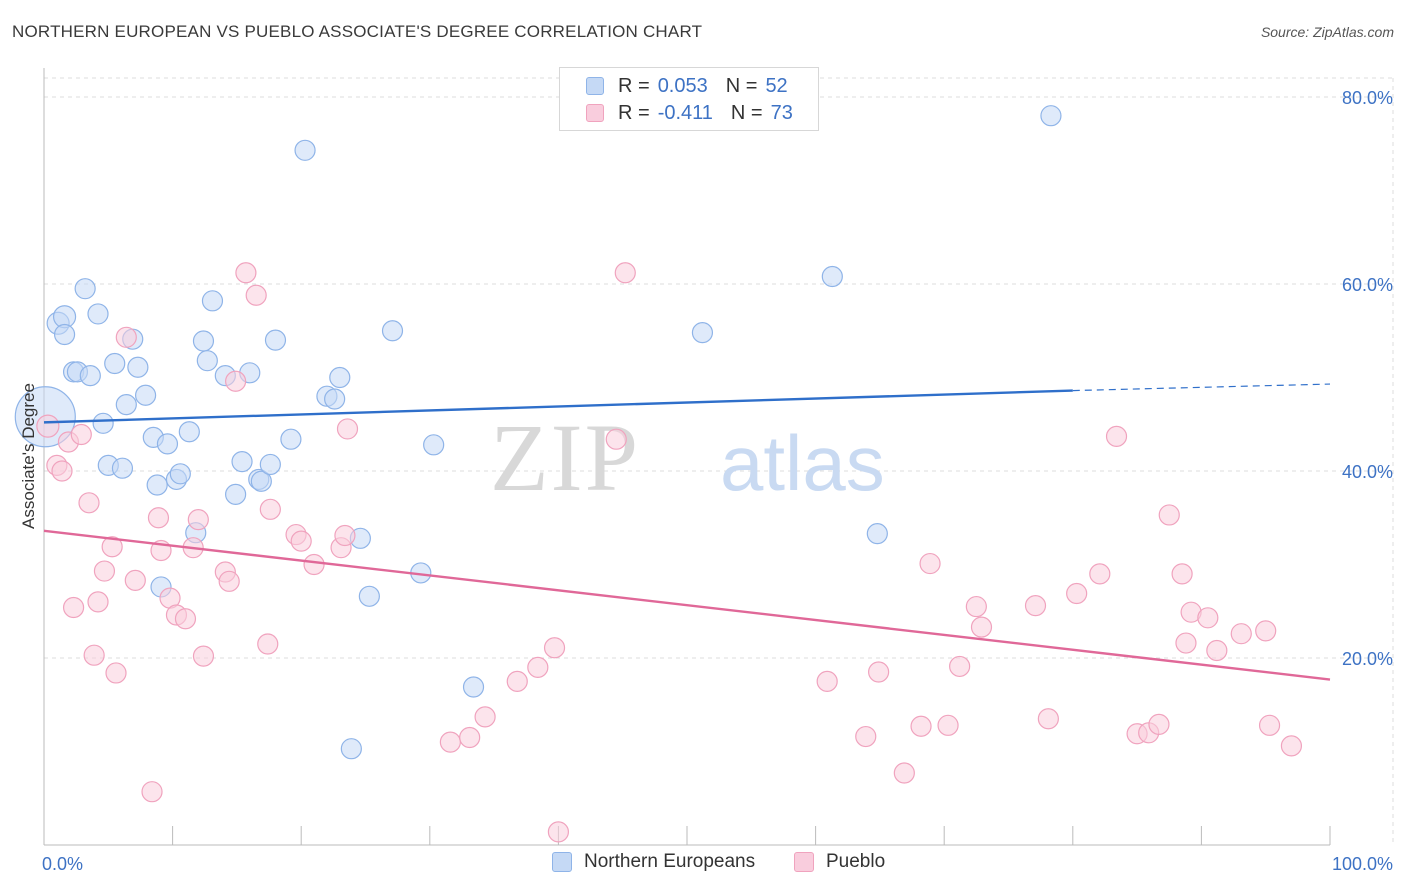 The width and height of the screenshot is (1406, 892). What do you see at coordinates (856, 861) in the screenshot?
I see `legend-label-pueblo: Pueblo` at bounding box center [856, 861].